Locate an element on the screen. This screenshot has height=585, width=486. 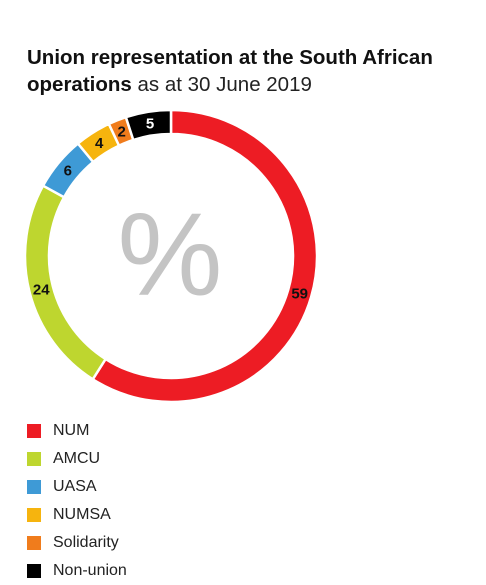
legend-label: NUMSA is located at coordinates (82, 514).